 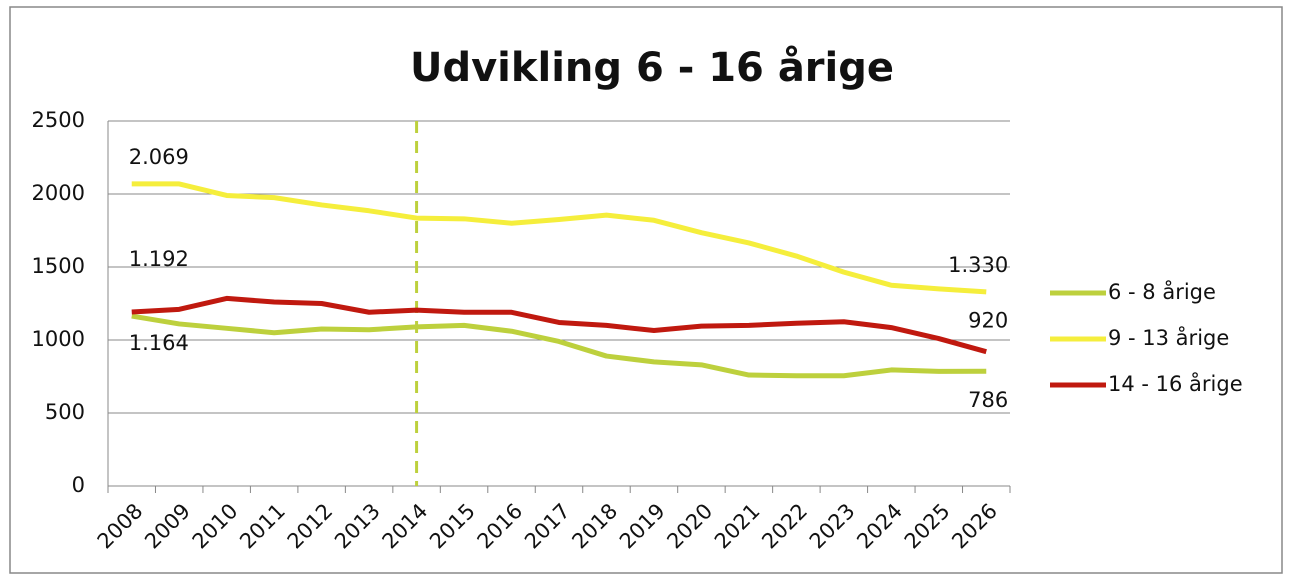 I want to click on data-label: 1.330, so click(x=978, y=265).